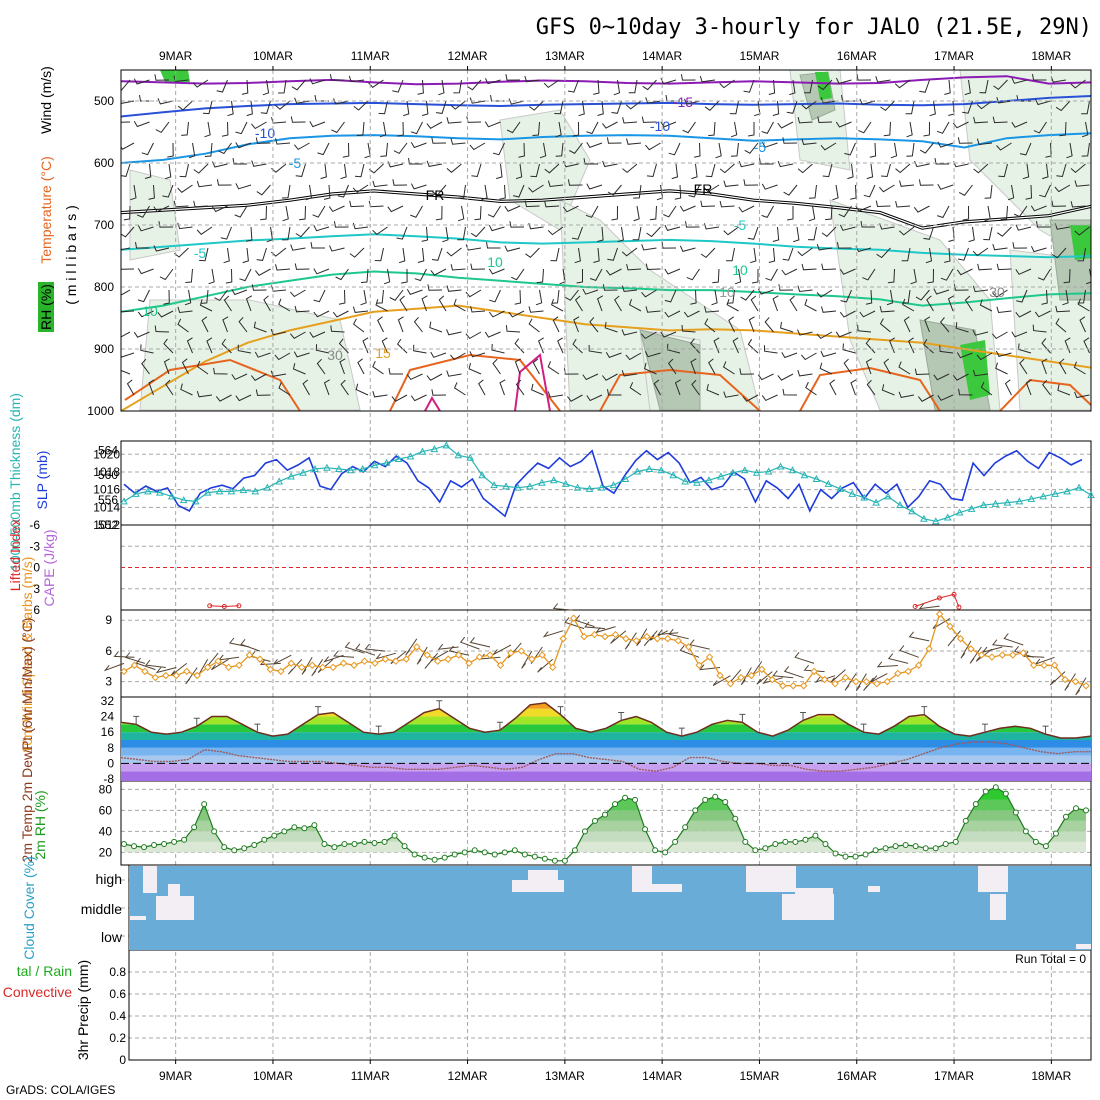 This screenshot has height=1100, width=1100. I want to click on temp-tick-label: 8, so click(110, 748).